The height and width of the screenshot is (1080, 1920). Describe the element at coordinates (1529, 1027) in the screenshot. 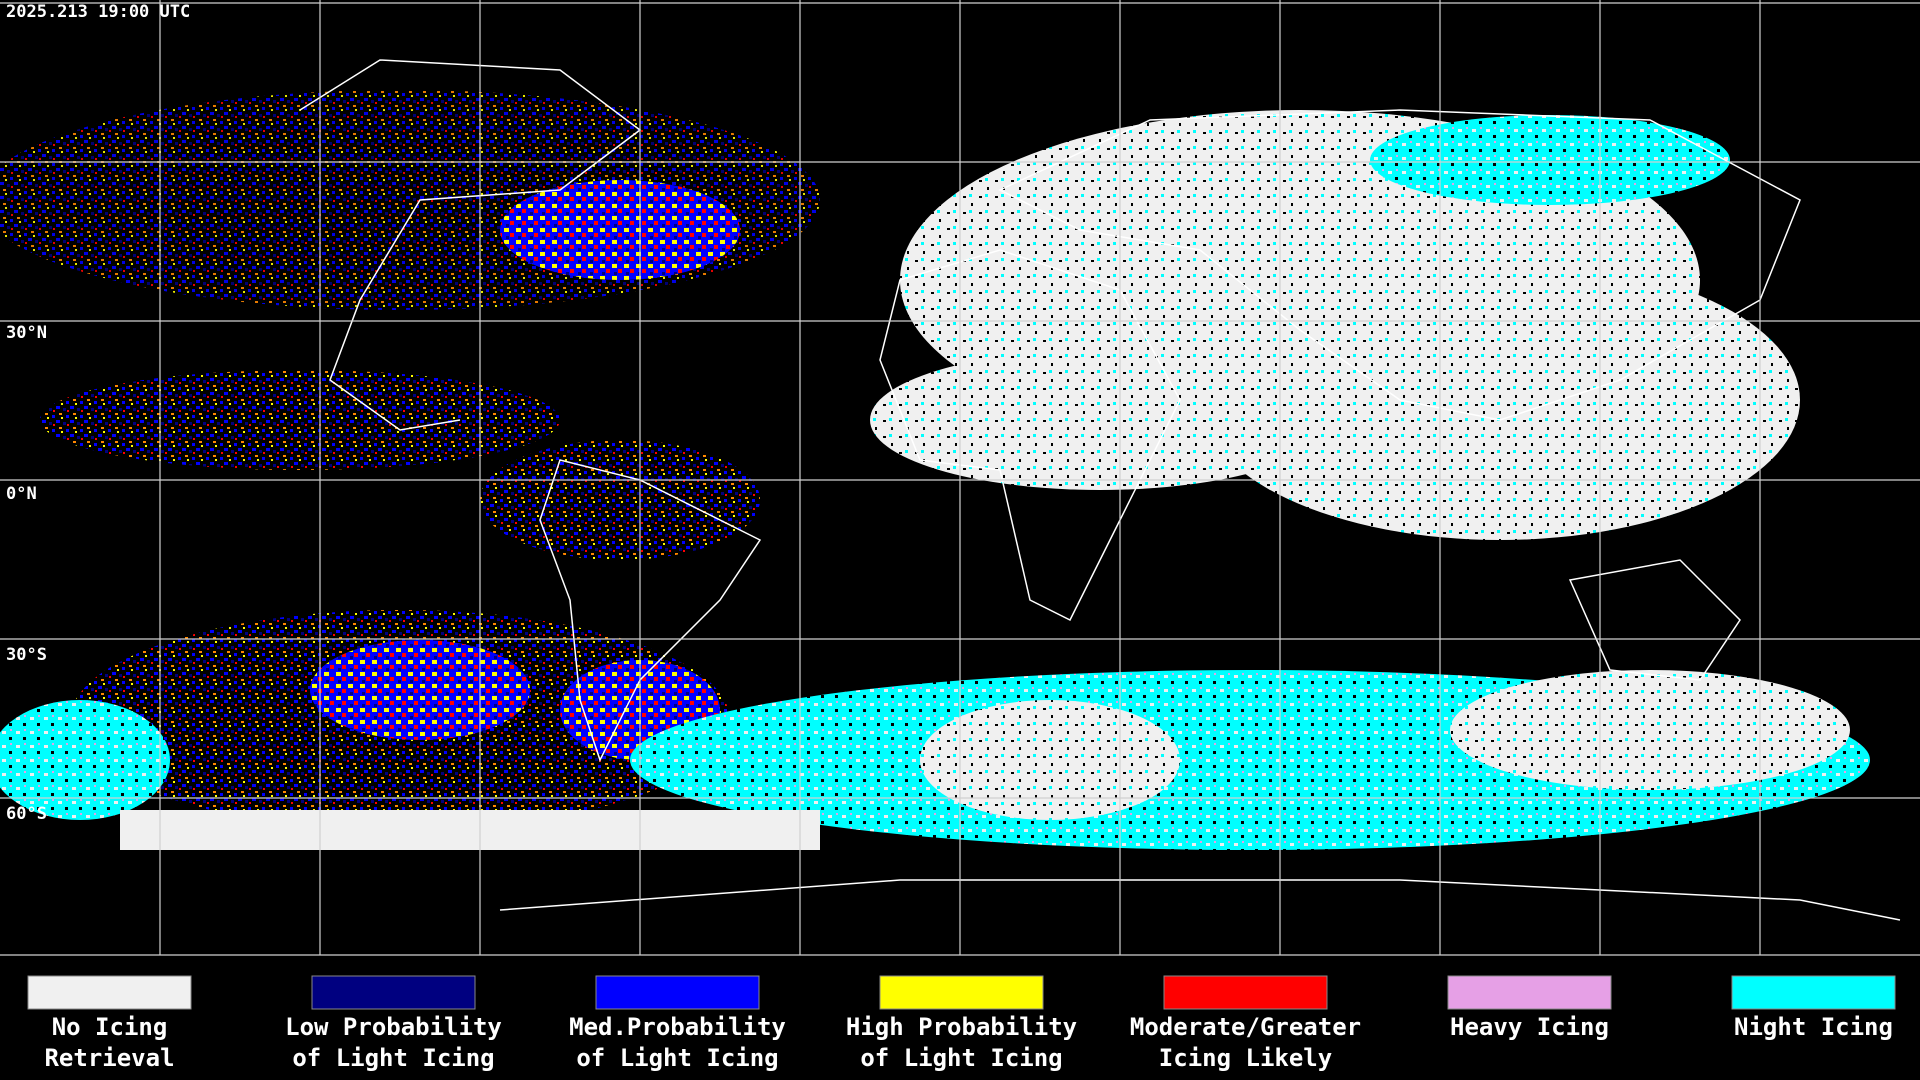

I see `legend-label: Heavy Icing` at that location.